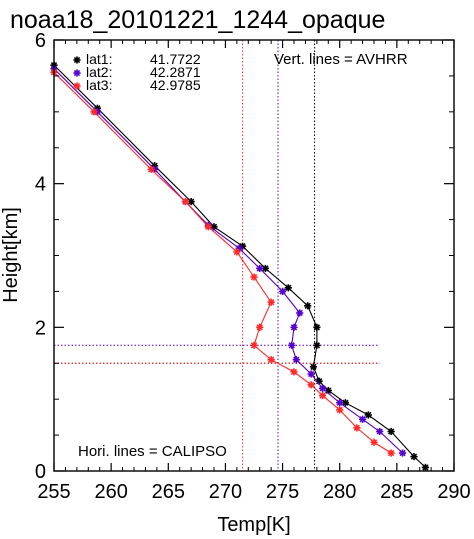  What do you see at coordinates (282, 492) in the screenshot?
I see `x-tick-label: 275` at bounding box center [282, 492].